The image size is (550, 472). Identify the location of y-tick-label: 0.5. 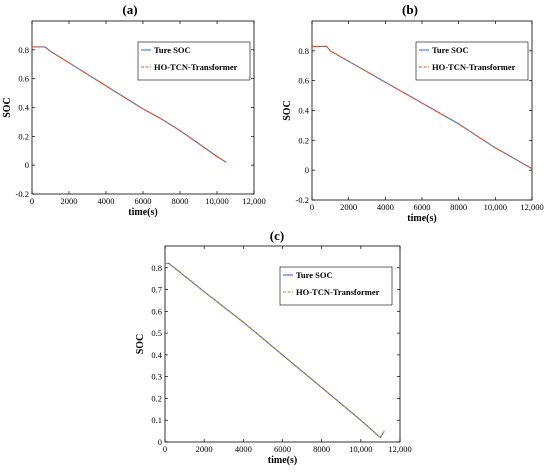
(156, 333).